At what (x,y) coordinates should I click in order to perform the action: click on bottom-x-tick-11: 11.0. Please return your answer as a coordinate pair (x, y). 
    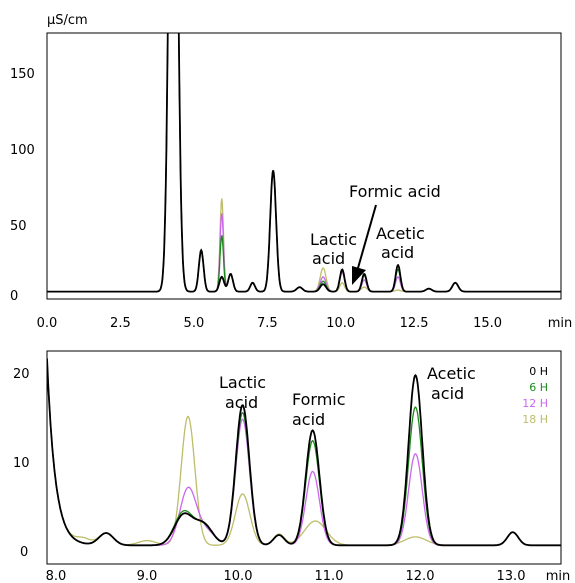
    Looking at the image, I should click on (329, 576).